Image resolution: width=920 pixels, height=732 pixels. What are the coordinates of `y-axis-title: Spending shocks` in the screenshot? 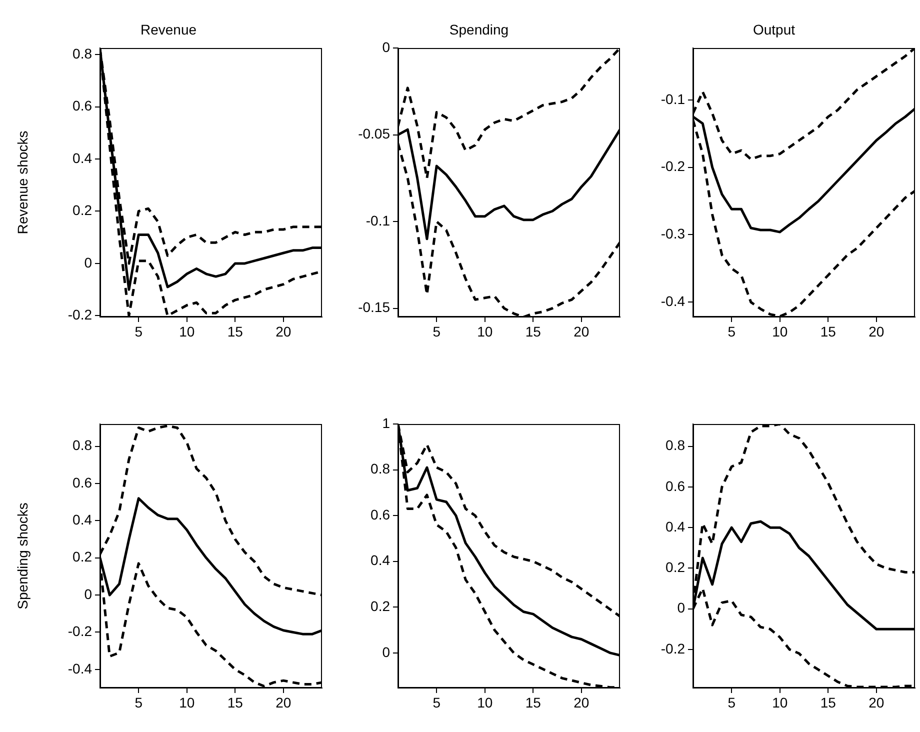 It's located at (22, 556).